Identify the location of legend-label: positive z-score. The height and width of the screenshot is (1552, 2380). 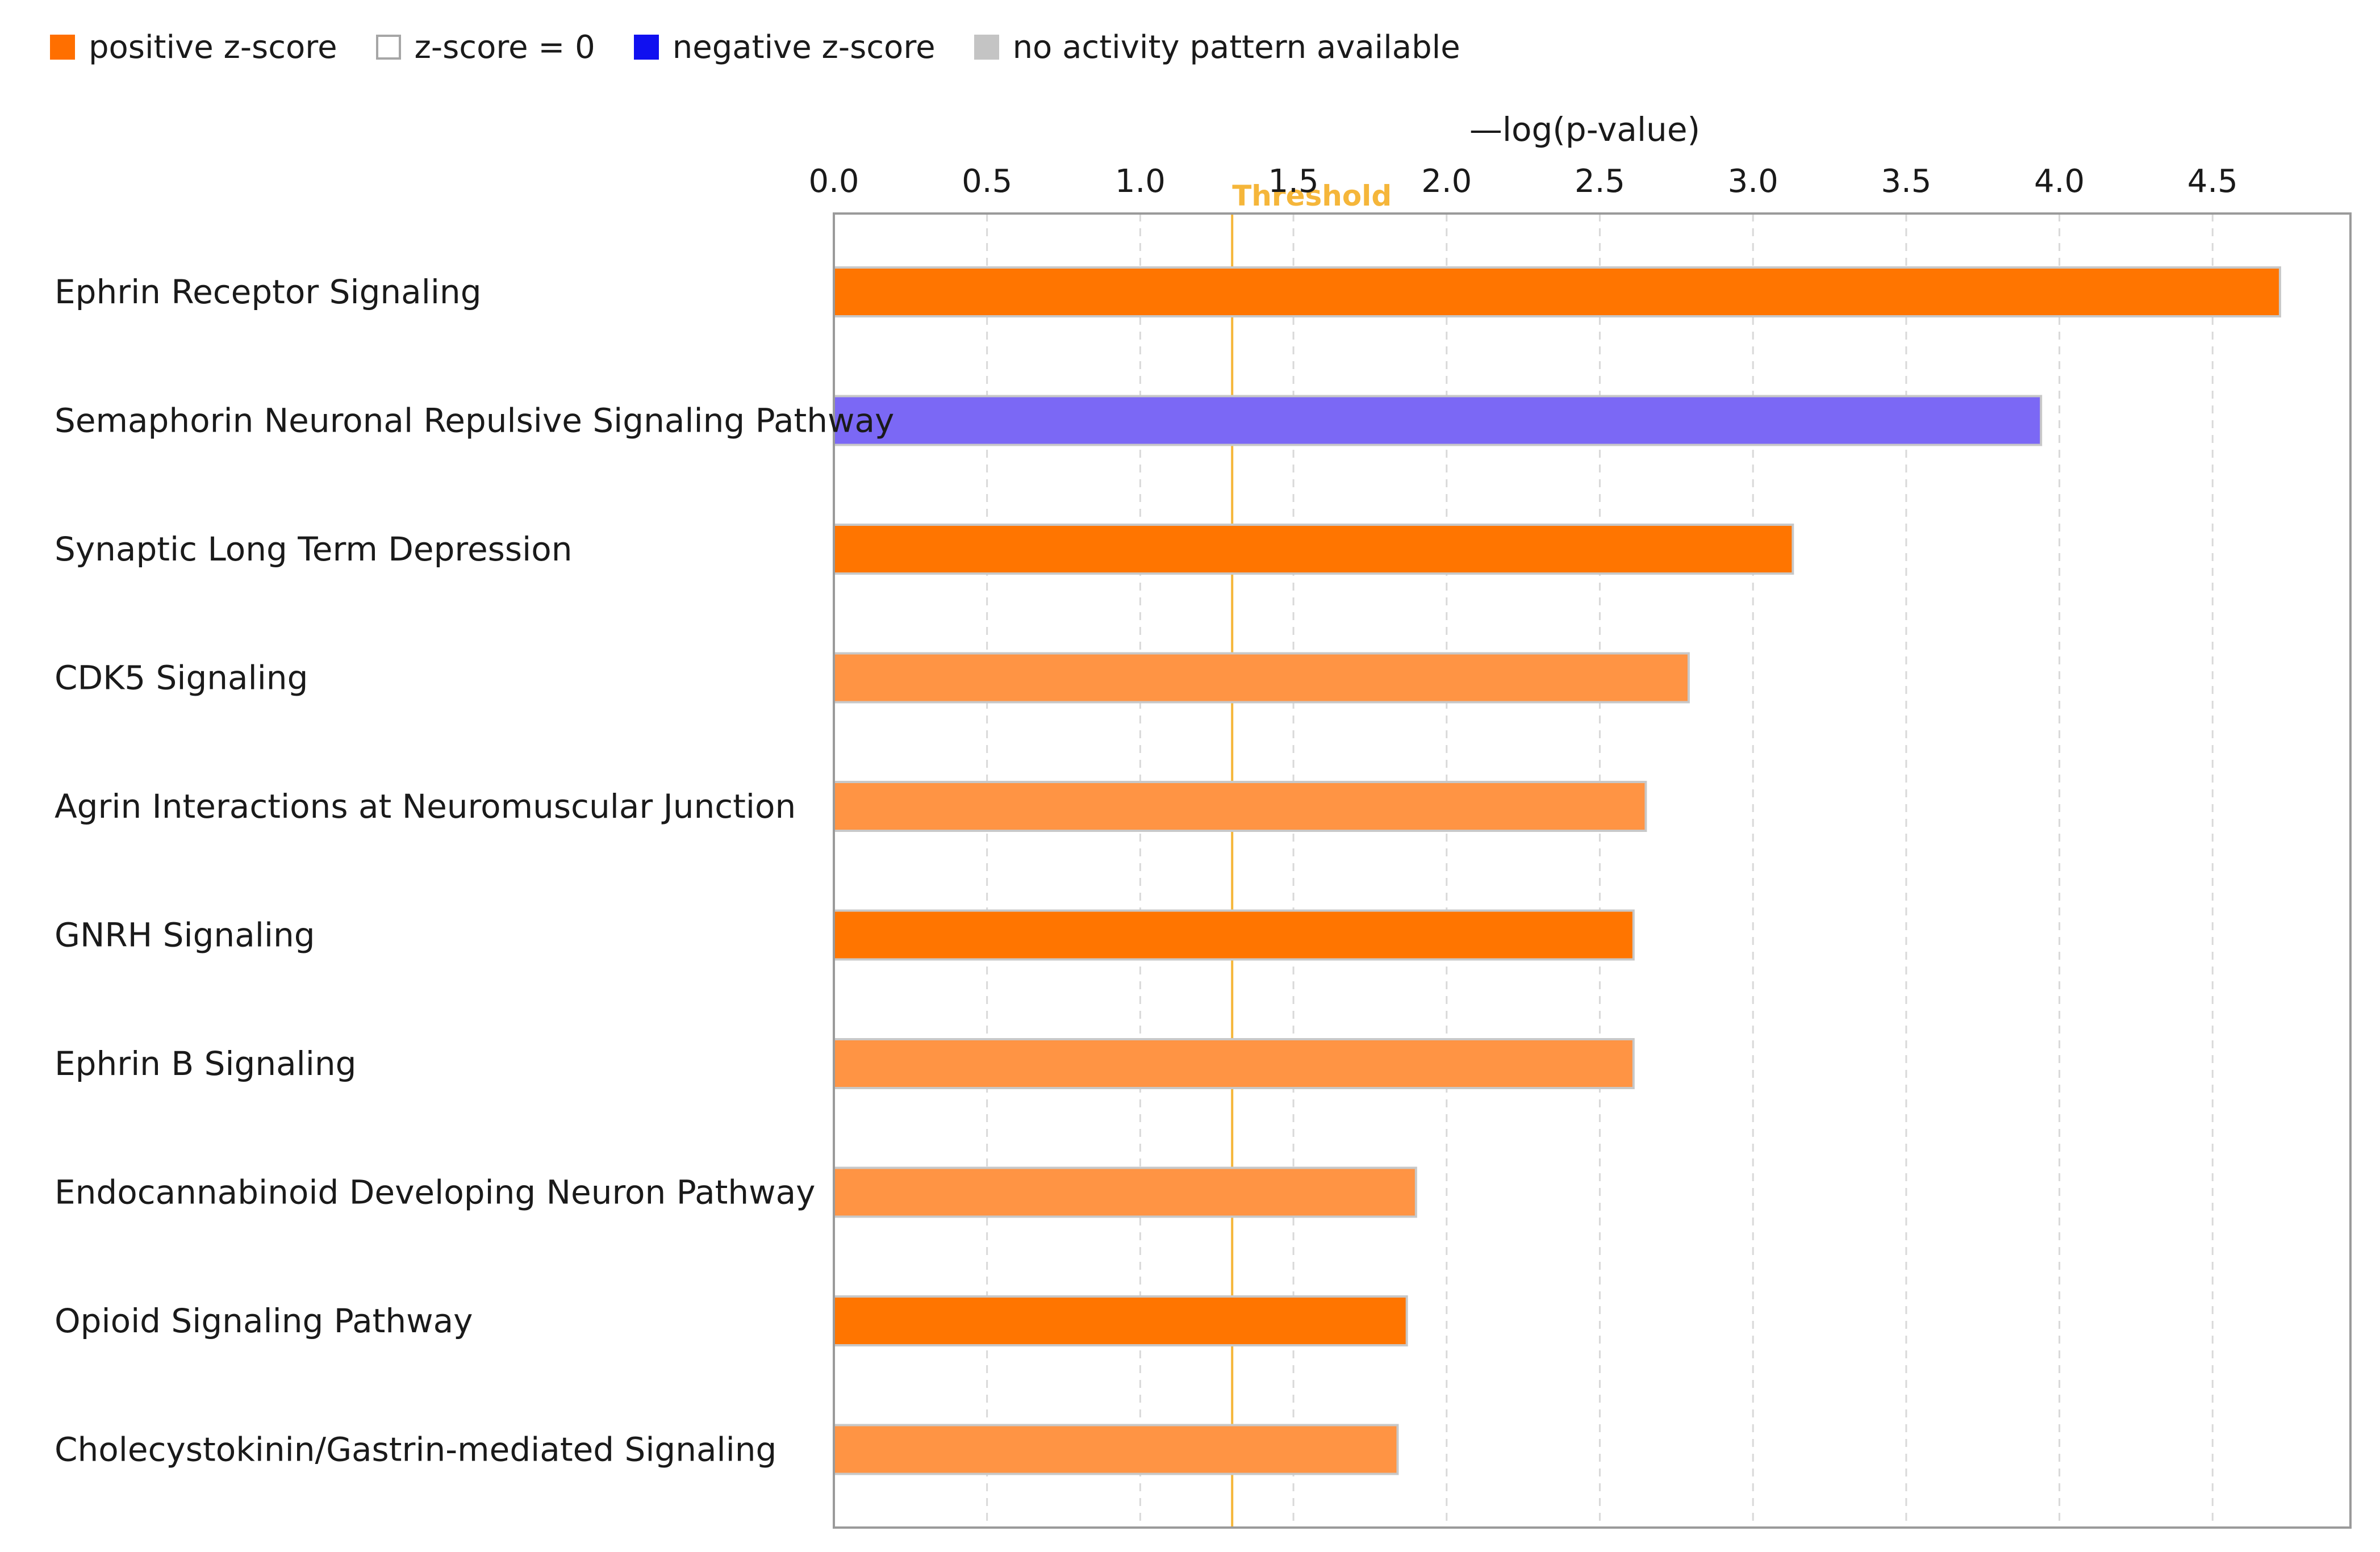
(213, 47).